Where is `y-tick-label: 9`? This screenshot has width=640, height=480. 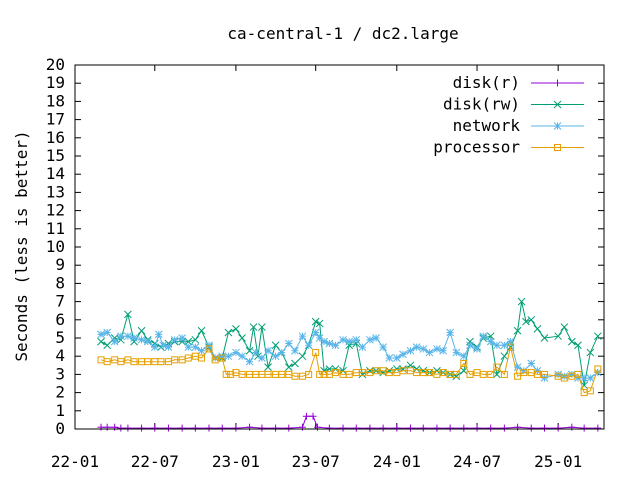
y-tick-label: 9 is located at coordinates (60, 264).